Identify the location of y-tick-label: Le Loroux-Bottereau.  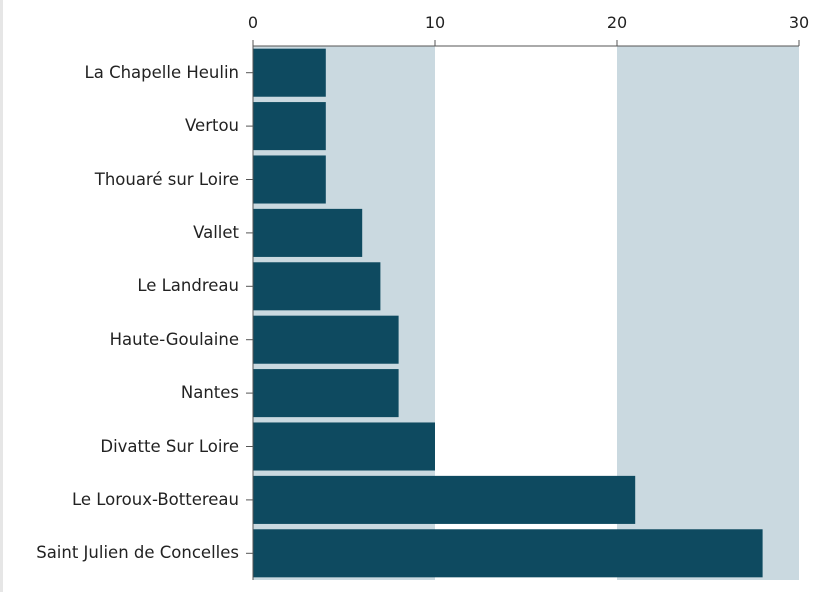
(155, 499).